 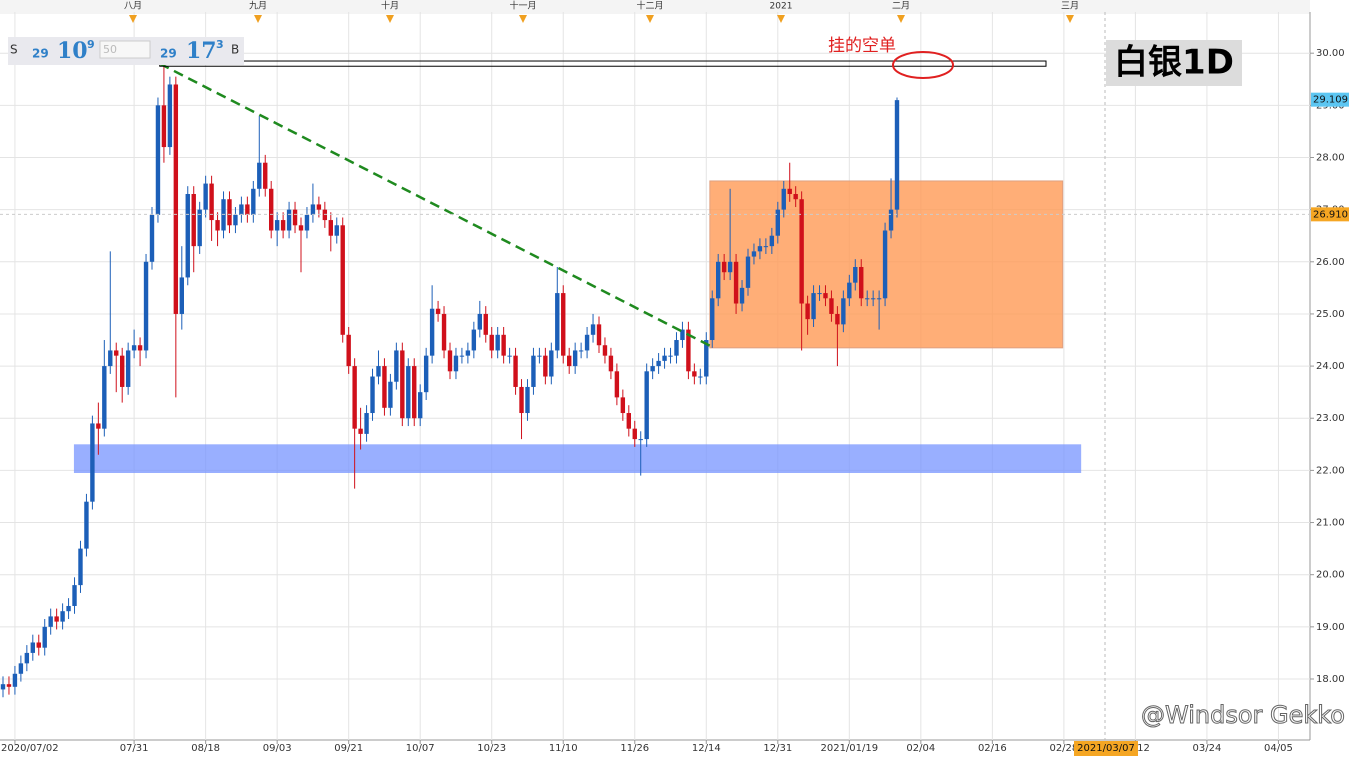 I want to click on chart-title: 白银1D, so click(x=1174, y=63).